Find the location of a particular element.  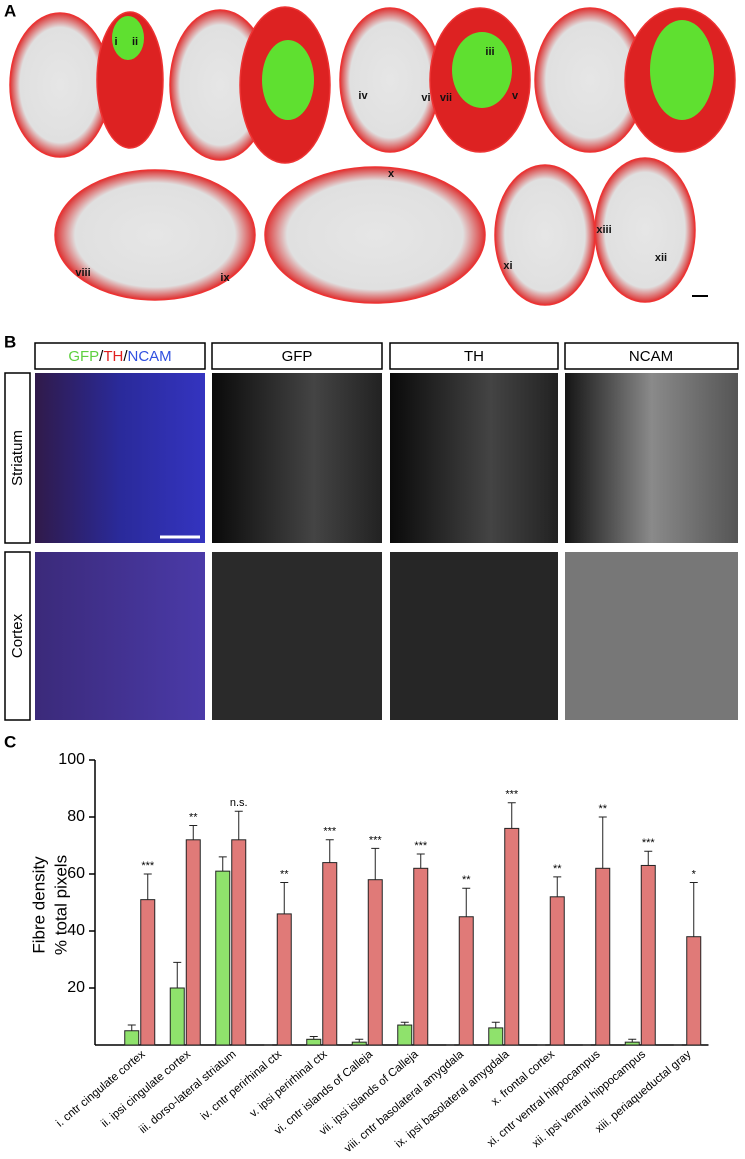

region-label: ii is located at coordinates (135, 42).